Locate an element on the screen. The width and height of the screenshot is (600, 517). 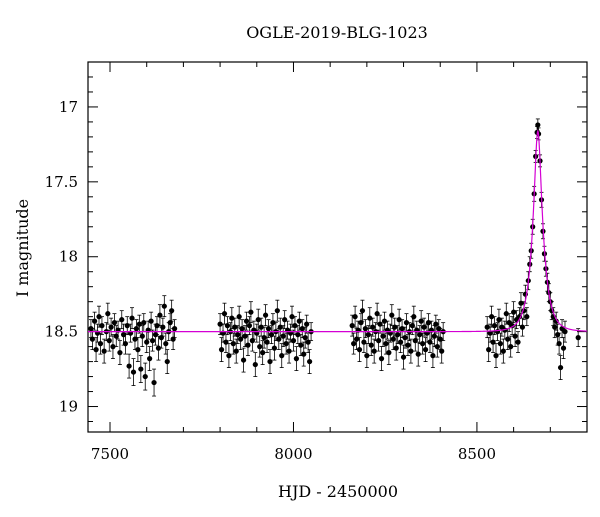
y-tick-label: 17 is located at coordinates (68, 107).